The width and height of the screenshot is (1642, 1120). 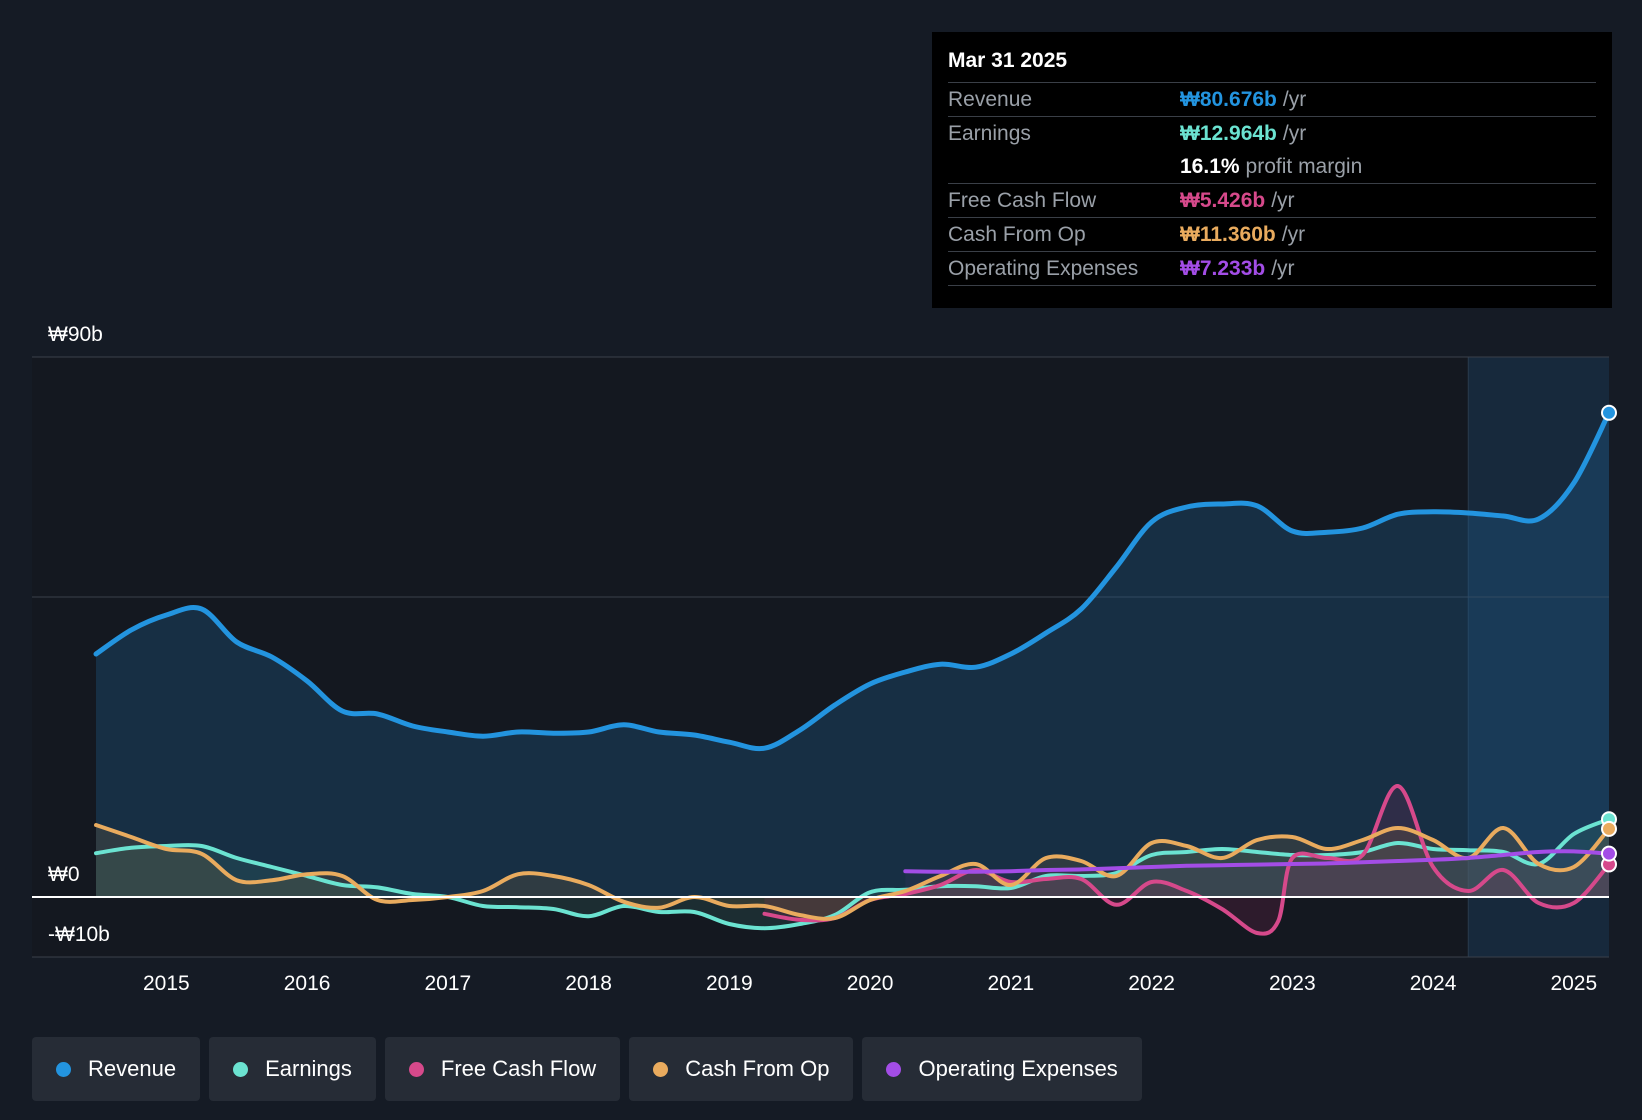 What do you see at coordinates (1018, 1068) in the screenshot?
I see `legend-label: Operating Expenses` at bounding box center [1018, 1068].